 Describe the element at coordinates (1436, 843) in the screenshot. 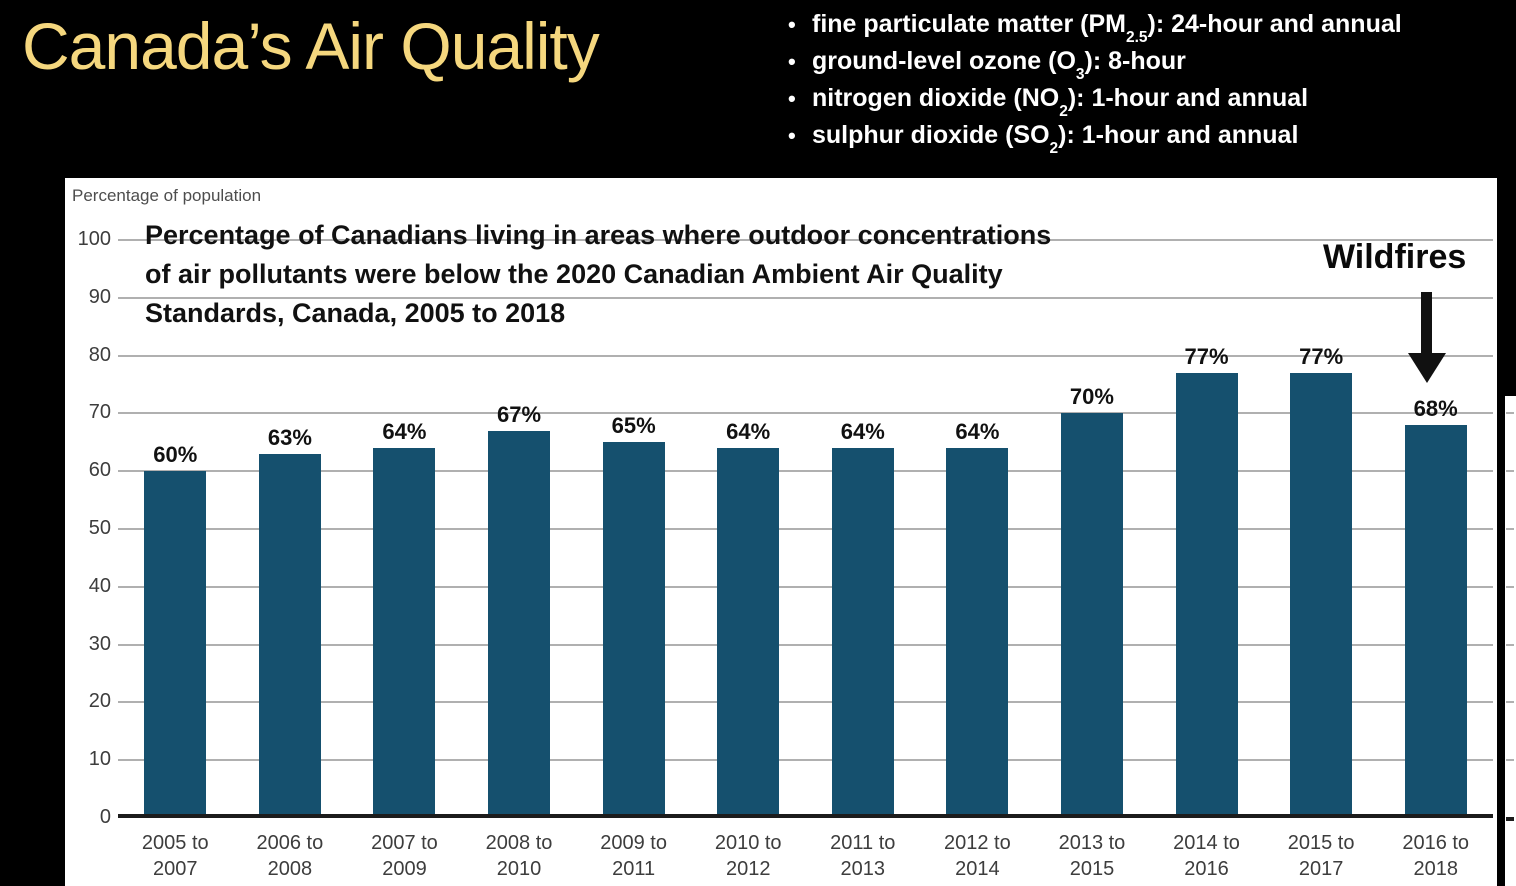

I see `x-tick-label-line: 2016 to` at that location.